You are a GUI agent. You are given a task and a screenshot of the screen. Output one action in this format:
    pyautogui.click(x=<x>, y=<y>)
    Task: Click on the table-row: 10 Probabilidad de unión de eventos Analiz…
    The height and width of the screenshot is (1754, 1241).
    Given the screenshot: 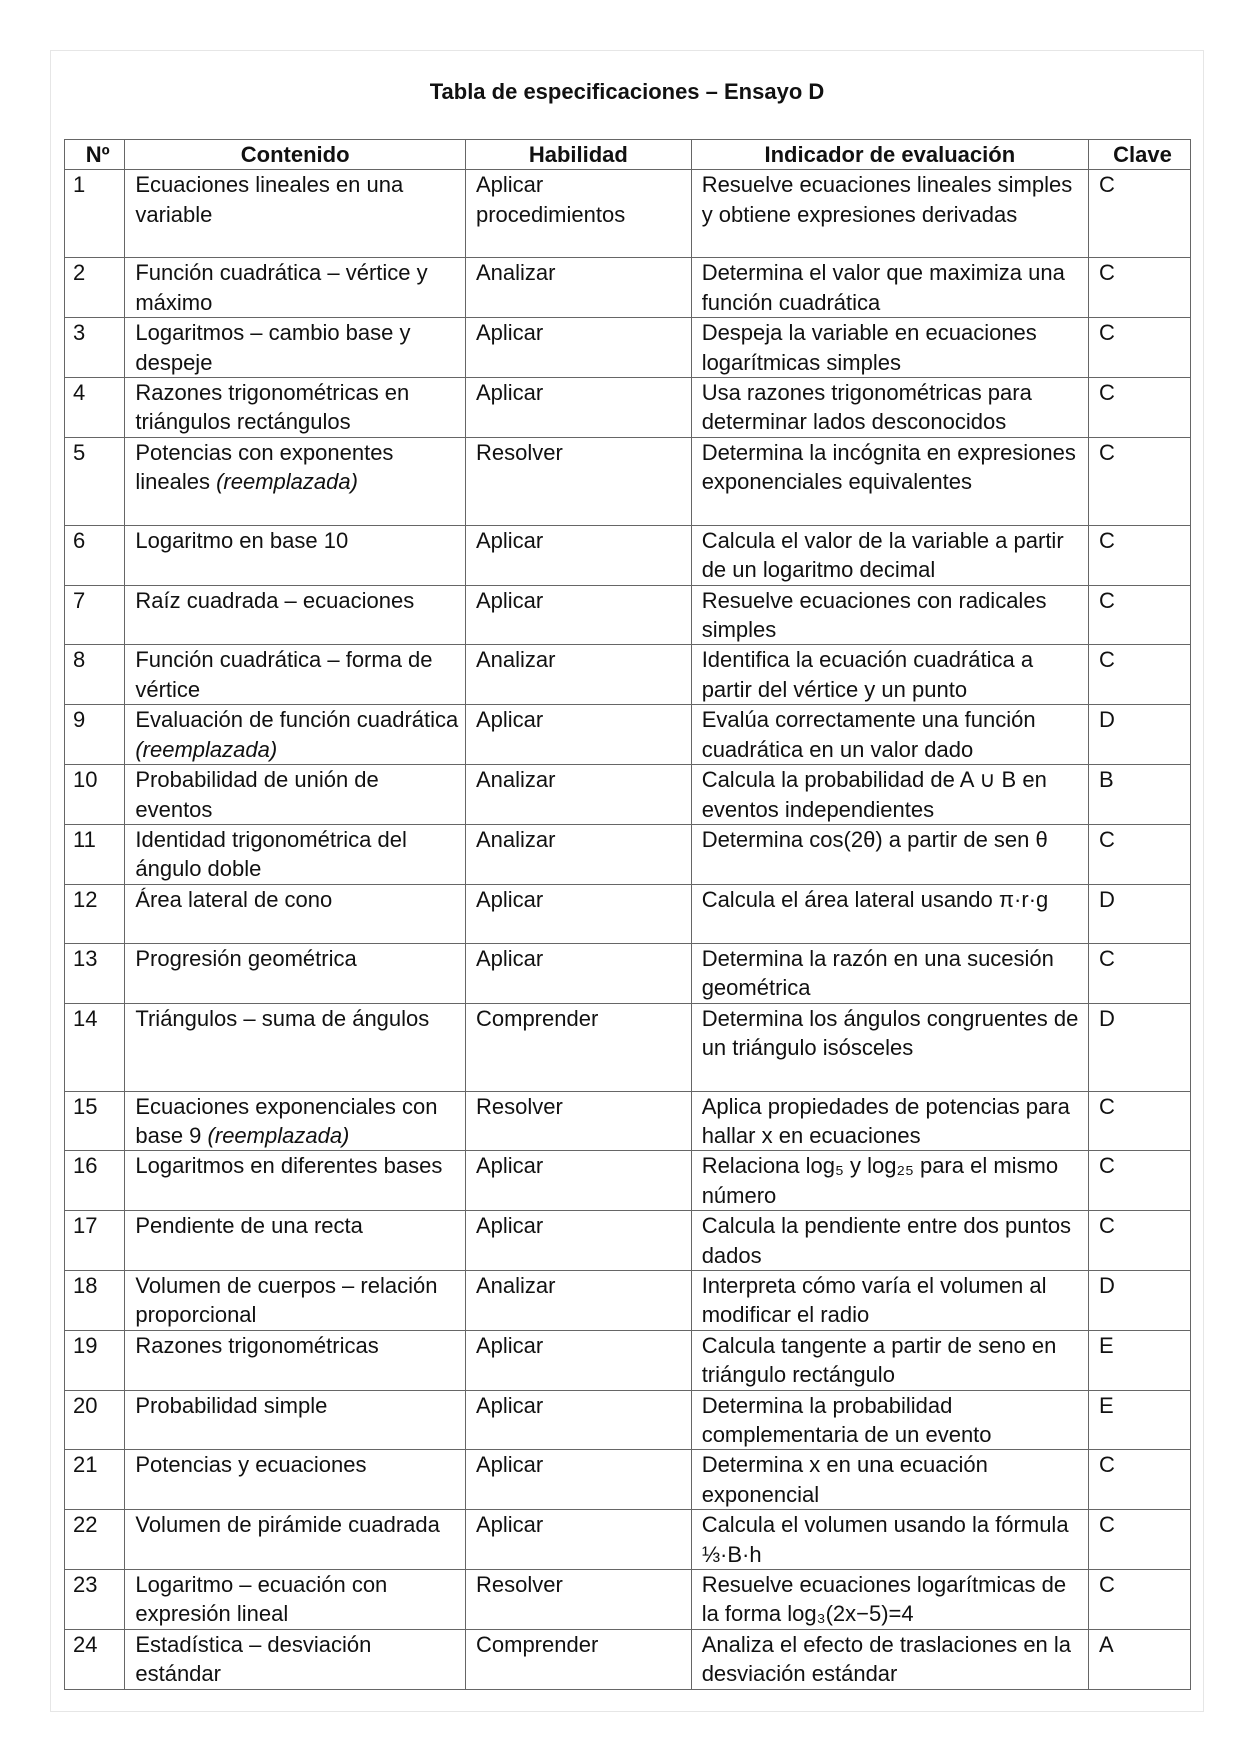 What is the action you would take?
    pyautogui.click(x=627, y=794)
    